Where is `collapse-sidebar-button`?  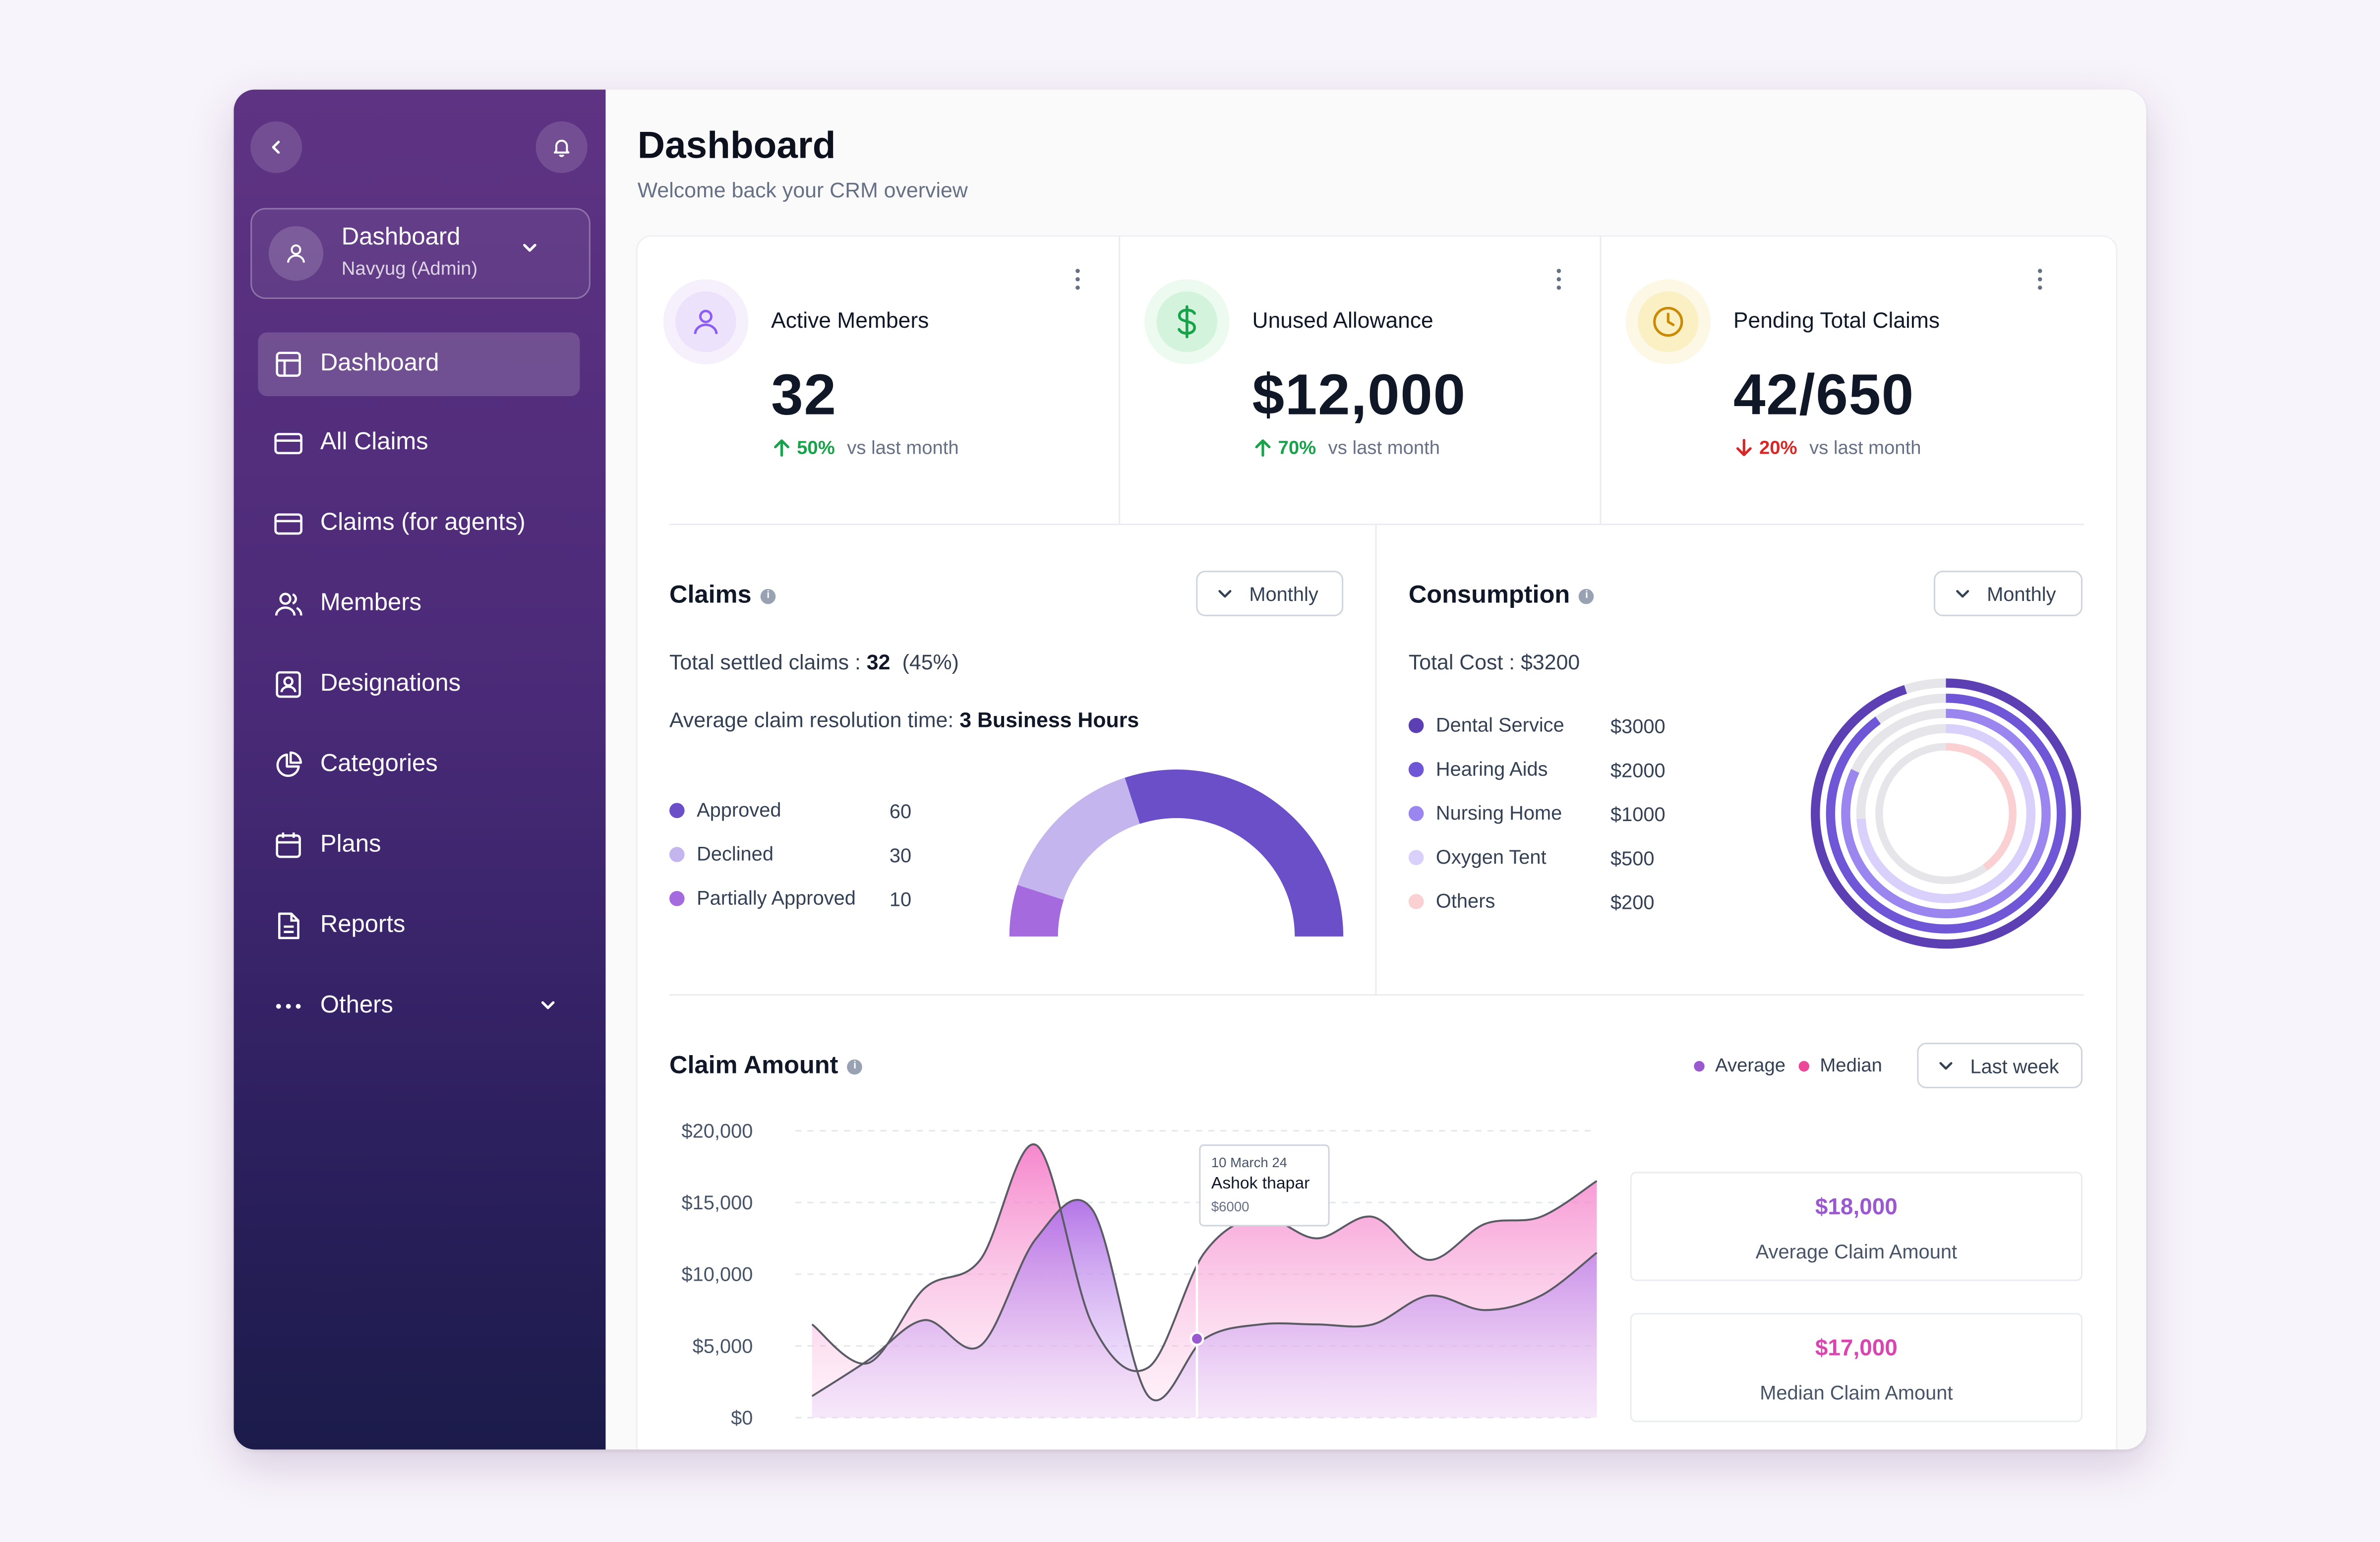 collapse-sidebar-button is located at coordinates (276, 147).